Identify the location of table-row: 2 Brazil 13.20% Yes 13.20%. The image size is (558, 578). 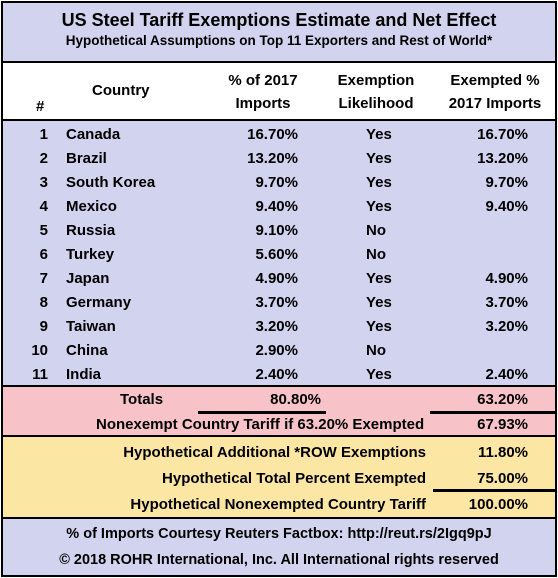
(279, 159).